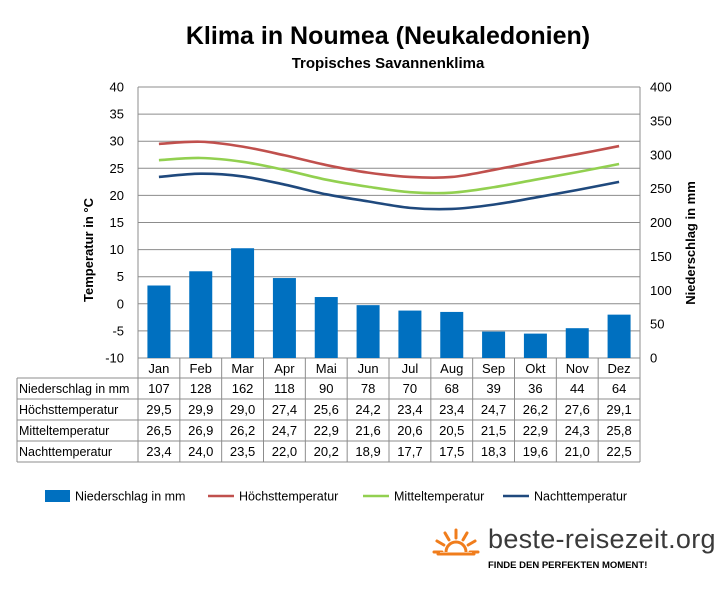 Image resolution: width=720 pixels, height=593 pixels. Describe the element at coordinates (120, 276) in the screenshot. I see `left-tick-label: 5` at that location.